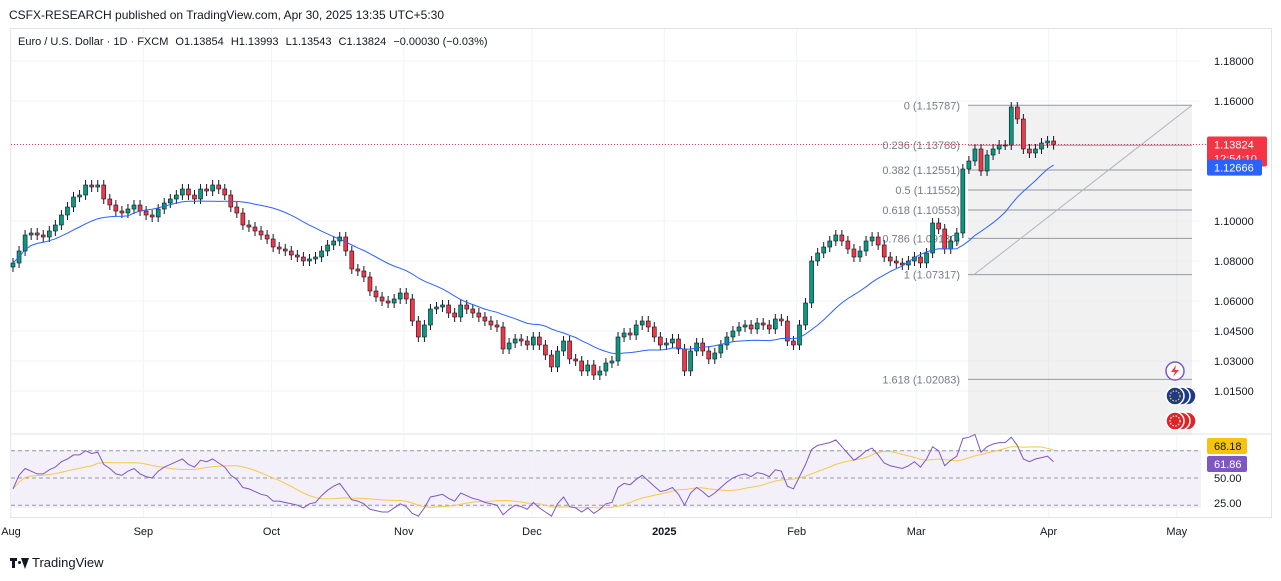 This screenshot has height=581, width=1281. What do you see at coordinates (916, 532) in the screenshot?
I see `time-axis-label: Mar` at bounding box center [916, 532].